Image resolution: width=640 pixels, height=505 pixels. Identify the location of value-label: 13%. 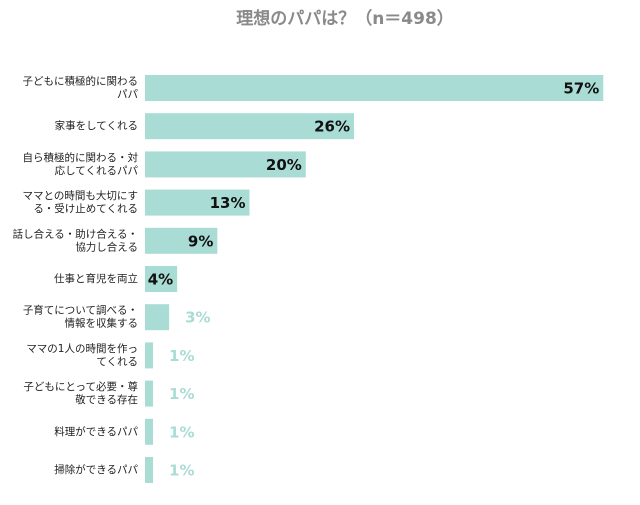
(228, 203).